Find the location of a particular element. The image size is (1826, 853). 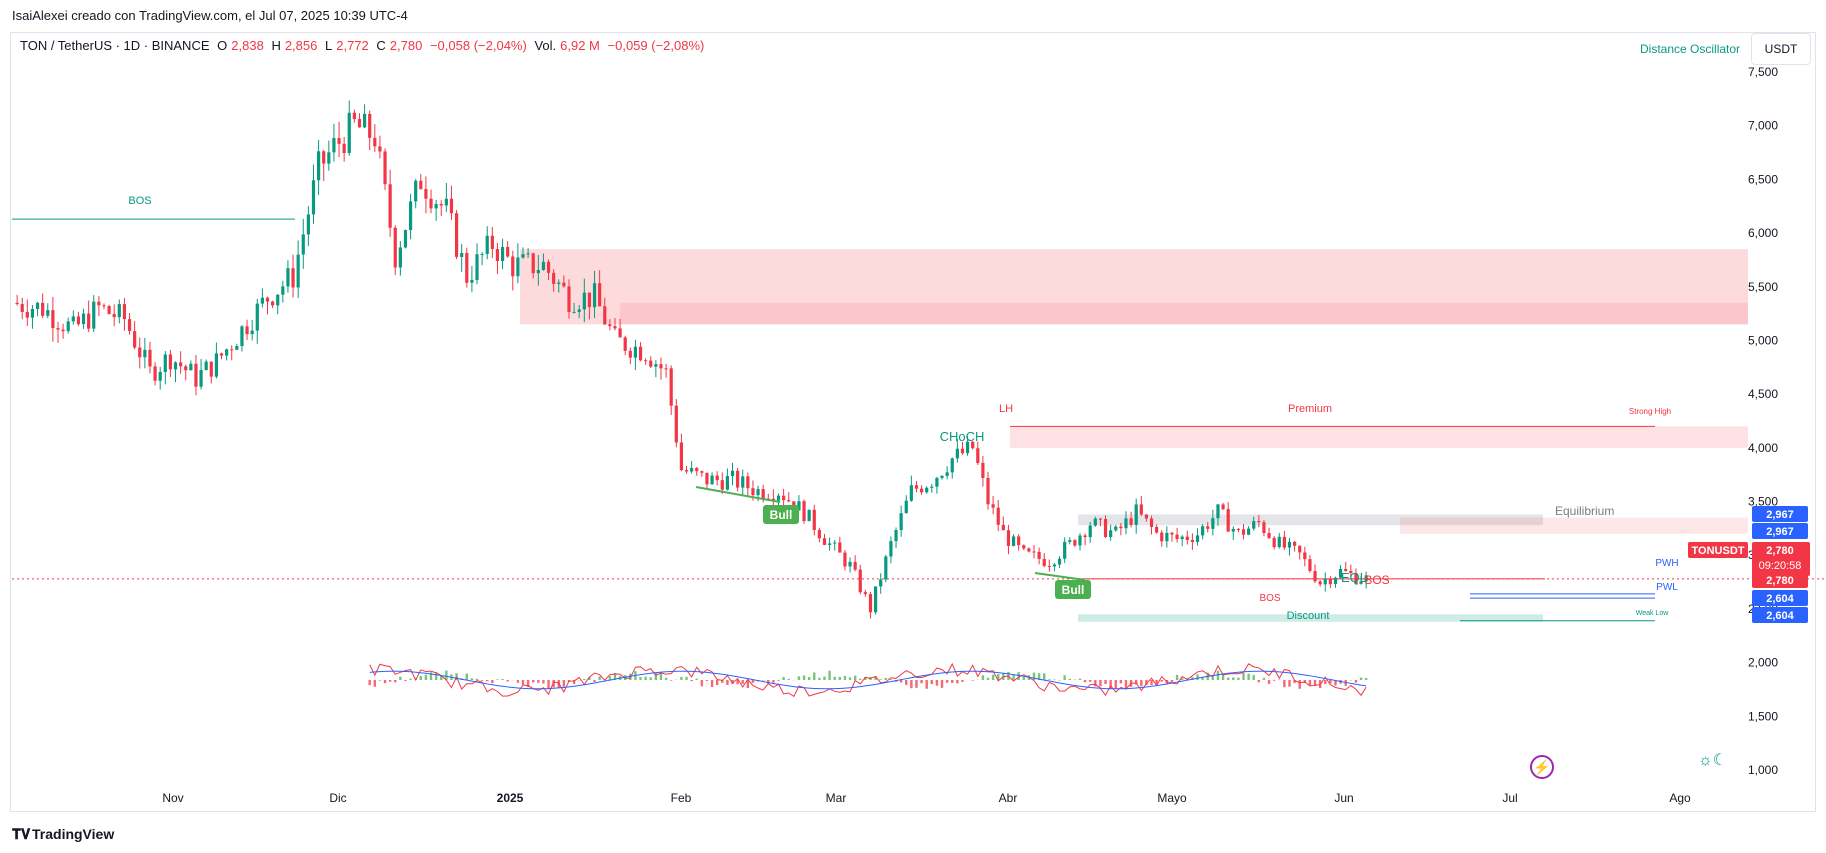

theme-toggle-icon: ☼☾ is located at coordinates (1713, 760).